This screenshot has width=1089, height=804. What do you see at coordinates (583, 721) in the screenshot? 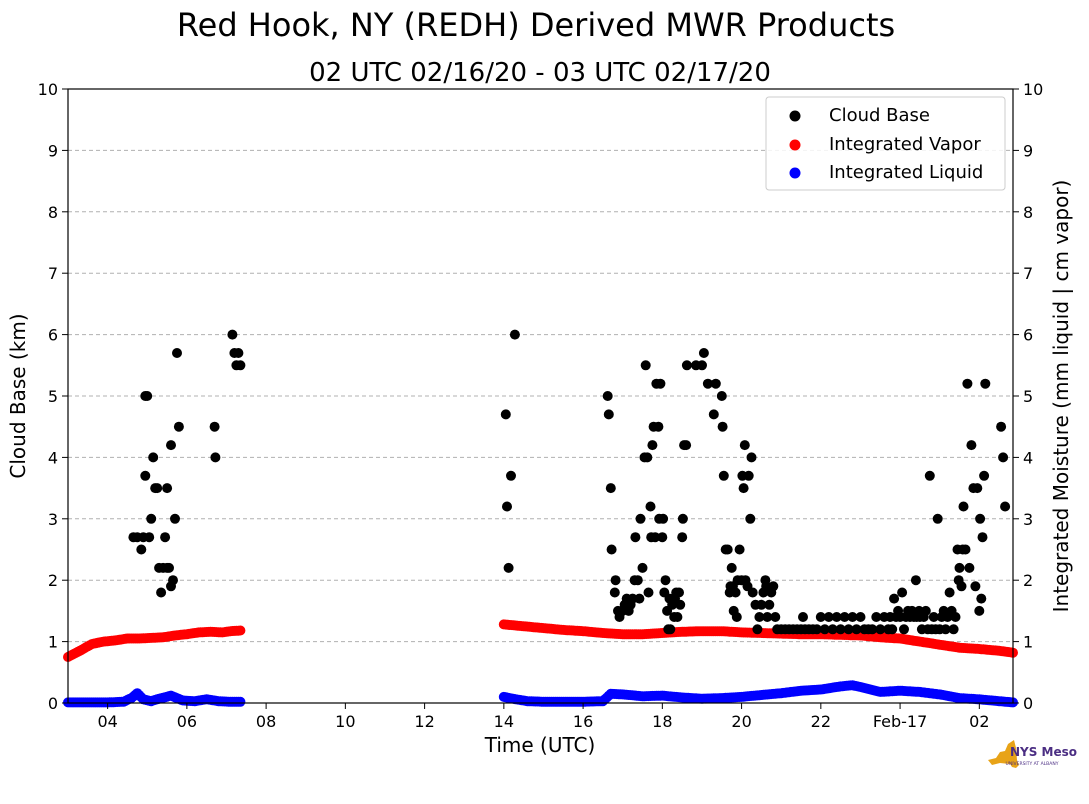
I see `x-tick-label: 16` at bounding box center [583, 721].